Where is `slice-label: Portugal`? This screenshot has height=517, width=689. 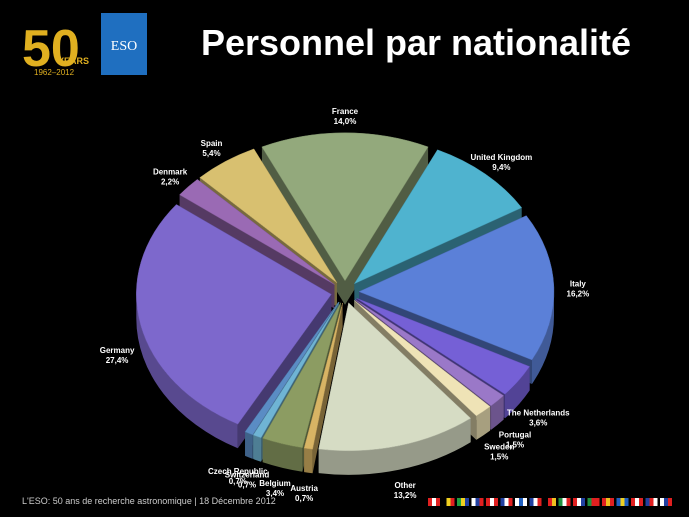 slice-label: Portugal is located at coordinates (515, 435).